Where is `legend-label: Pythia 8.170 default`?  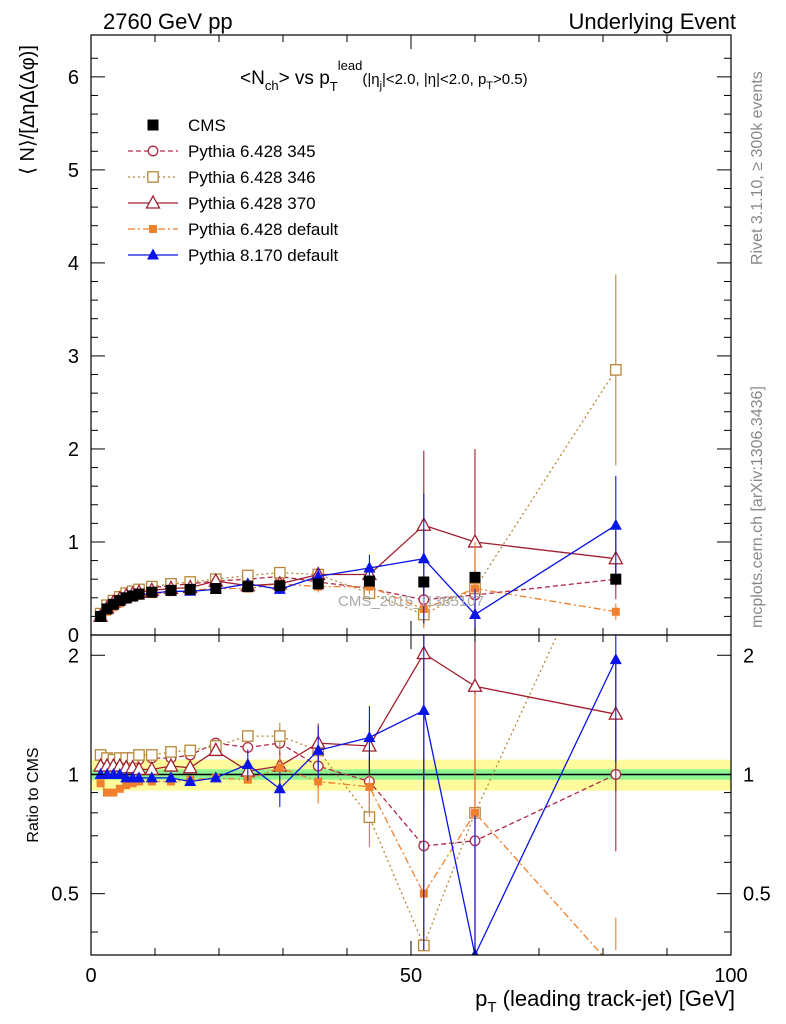
legend-label: Pythia 8.170 default is located at coordinates (263, 255).